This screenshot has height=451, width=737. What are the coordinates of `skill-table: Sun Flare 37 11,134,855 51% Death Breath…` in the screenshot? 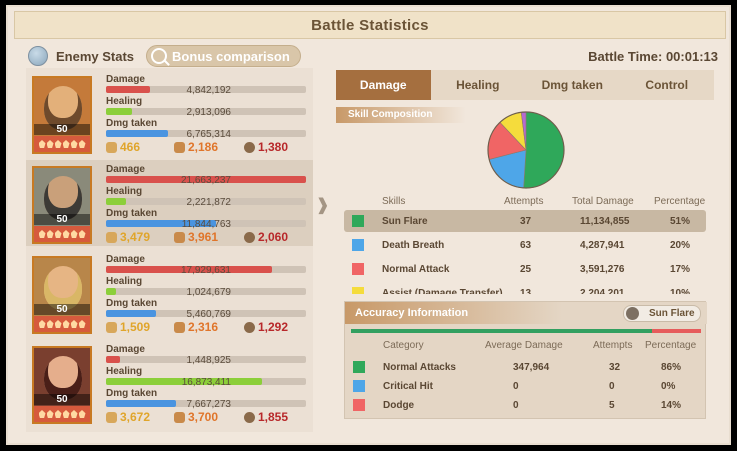 It's located at (525, 252).